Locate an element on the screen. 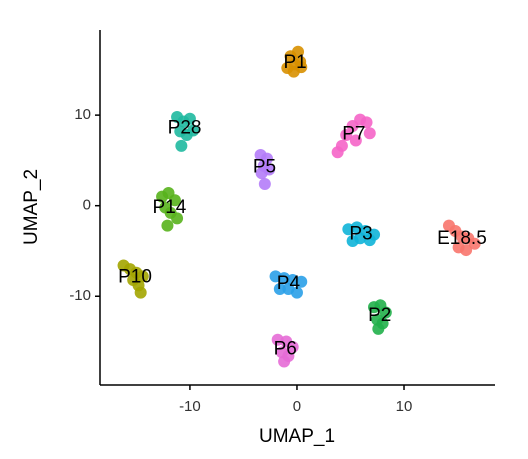 The height and width of the screenshot is (459, 528). cluster-label: E18.5 is located at coordinates (462, 238).